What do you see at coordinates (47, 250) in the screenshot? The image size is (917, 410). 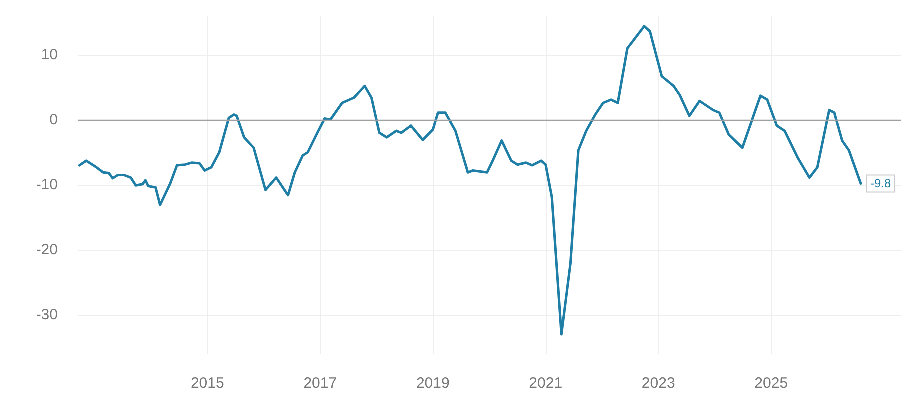 I see `y-tick-label: -20` at bounding box center [47, 250].